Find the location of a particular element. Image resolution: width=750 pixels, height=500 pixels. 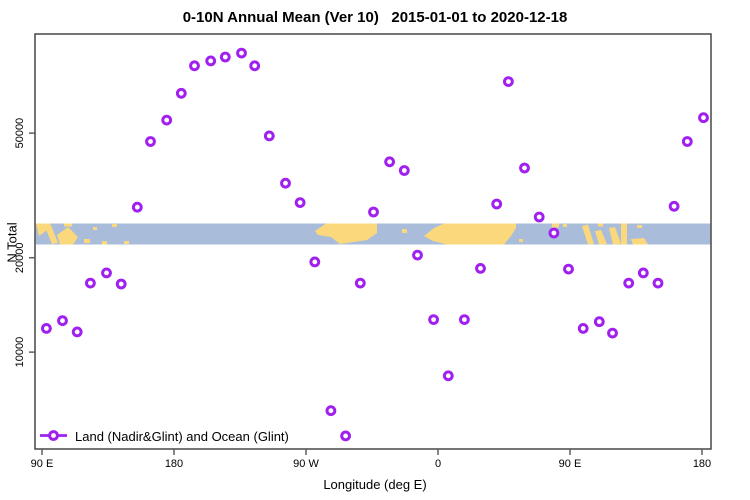

y-tick-label: 10000 is located at coordinates (20, 352).